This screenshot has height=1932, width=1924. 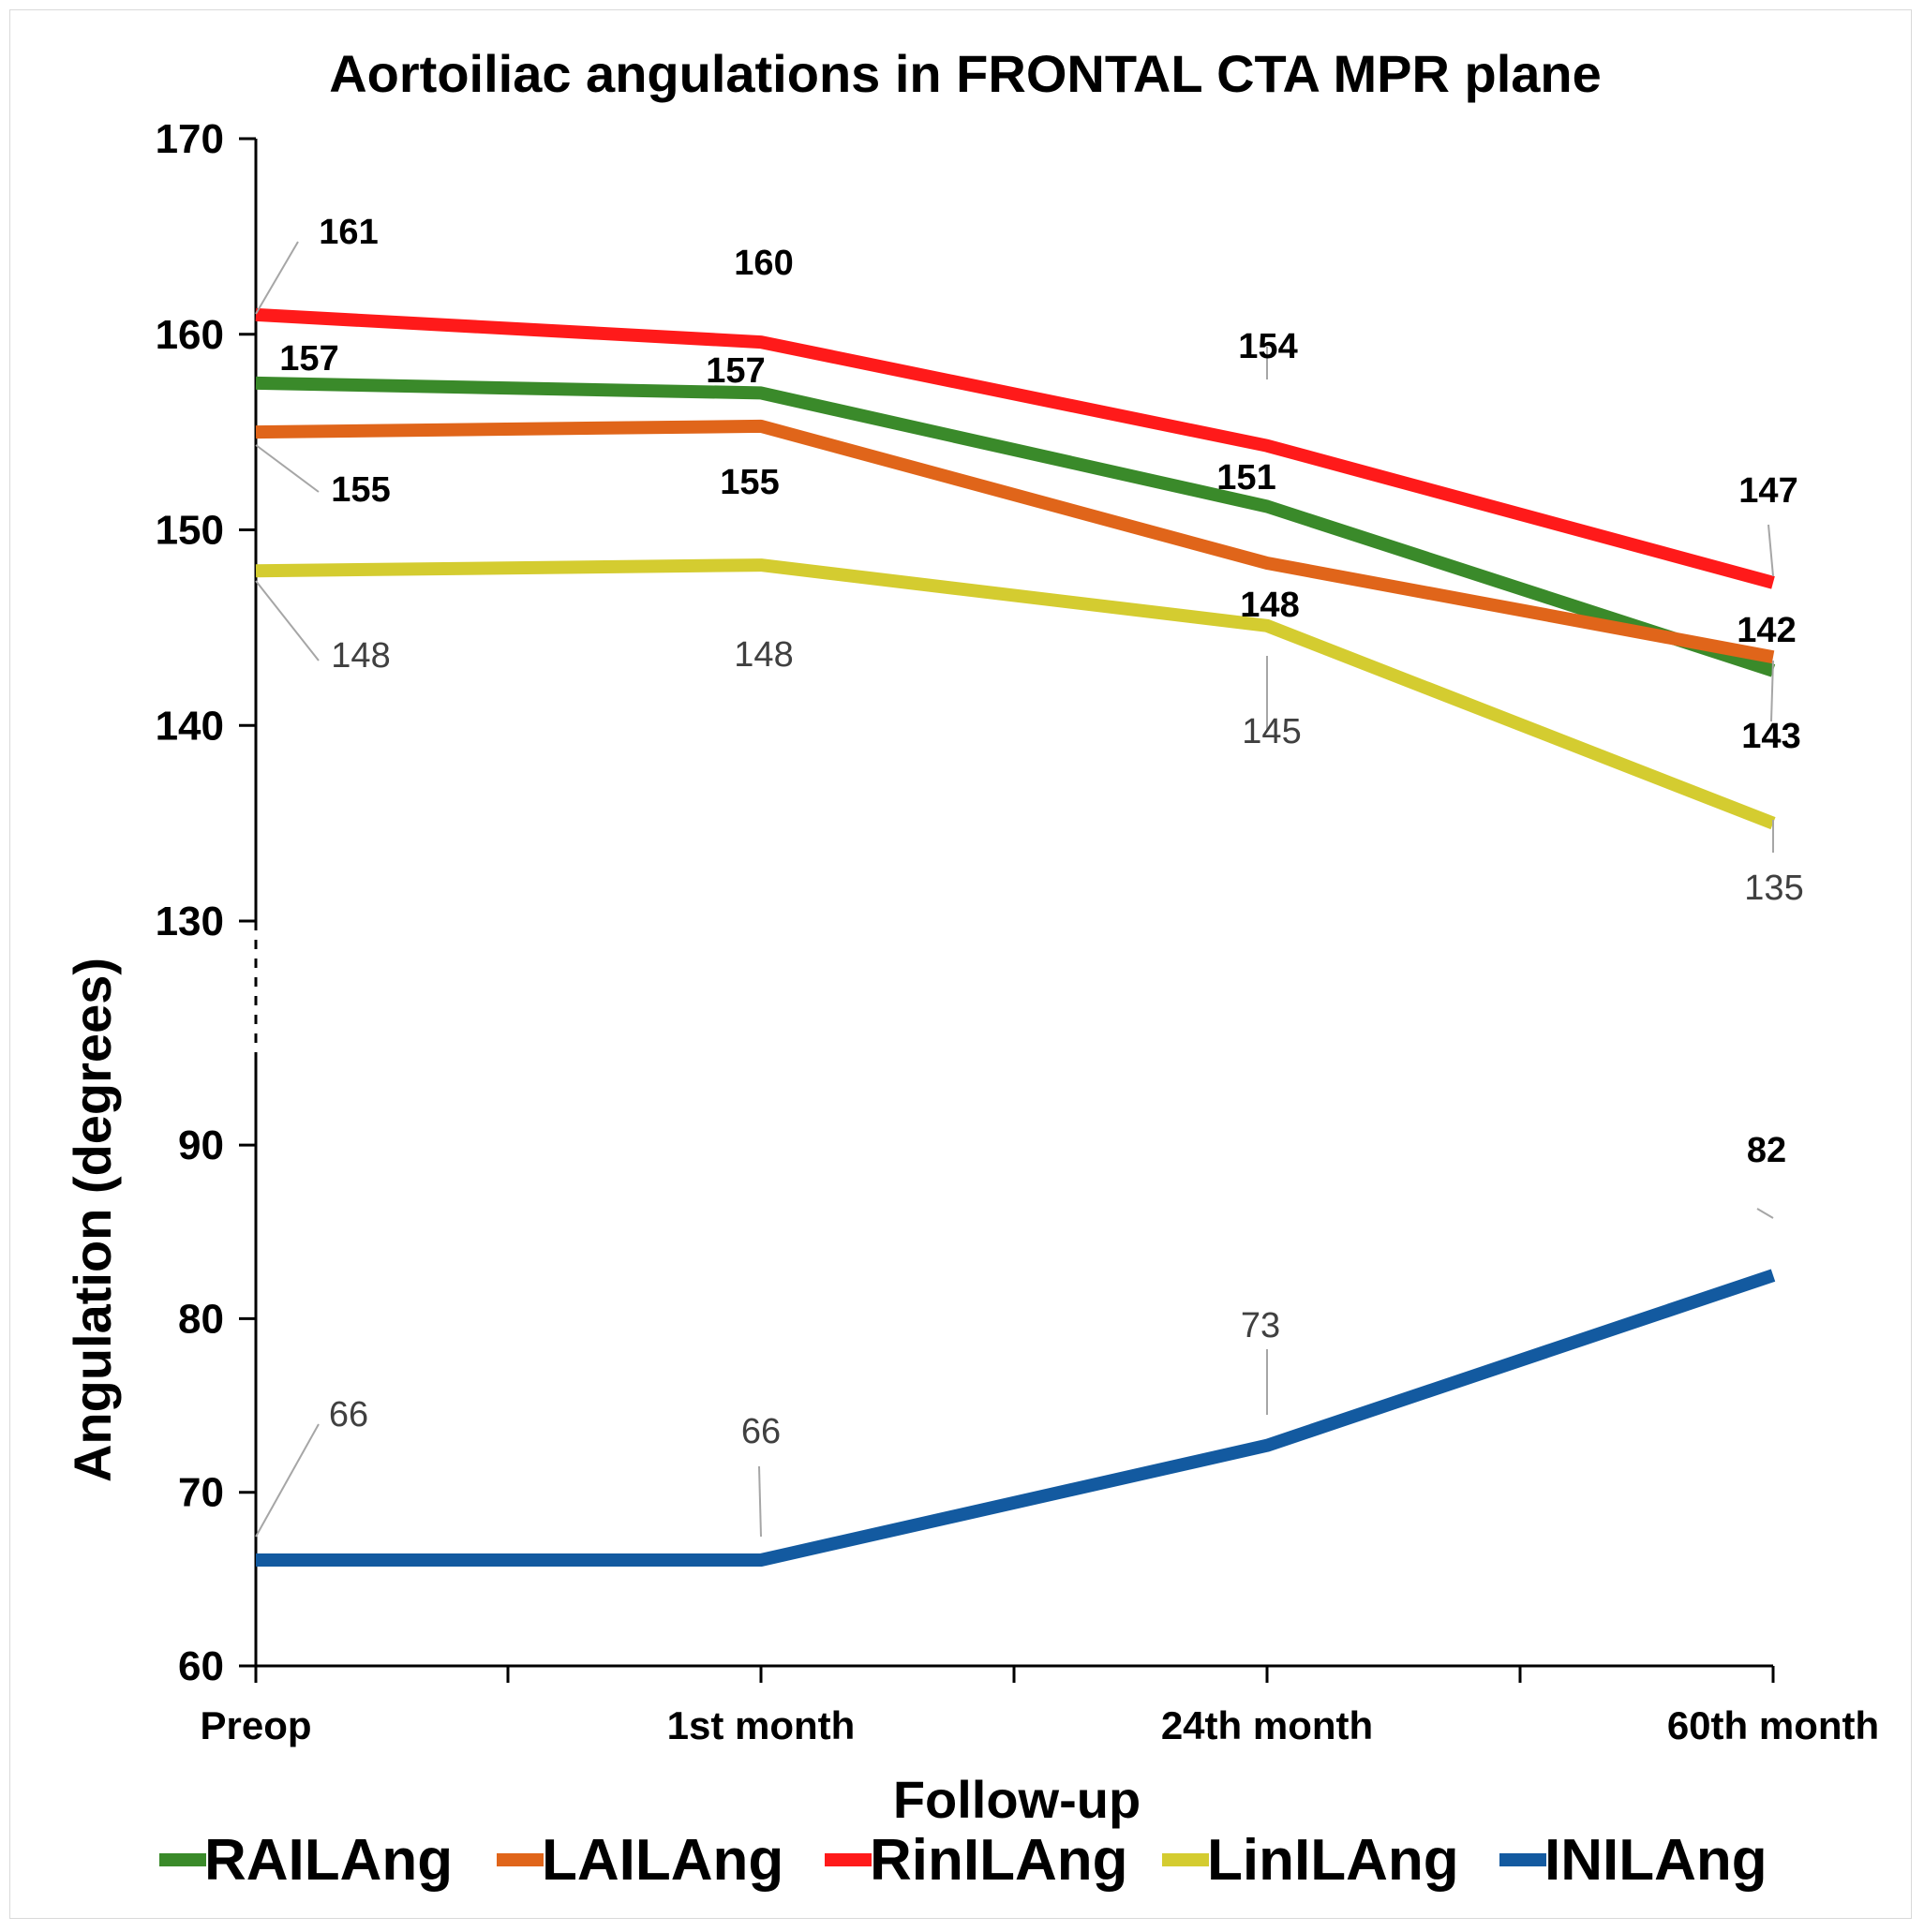 I want to click on legend-label-lailang: LAILAng, so click(x=662, y=1861).